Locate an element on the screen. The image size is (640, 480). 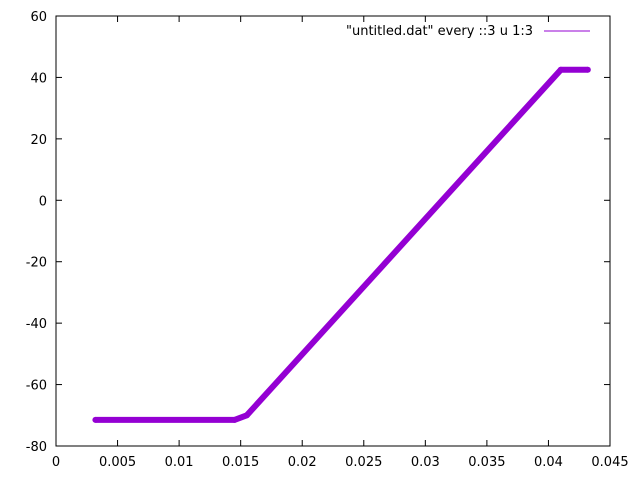
y-tick-label: 0 is located at coordinates (43, 201).